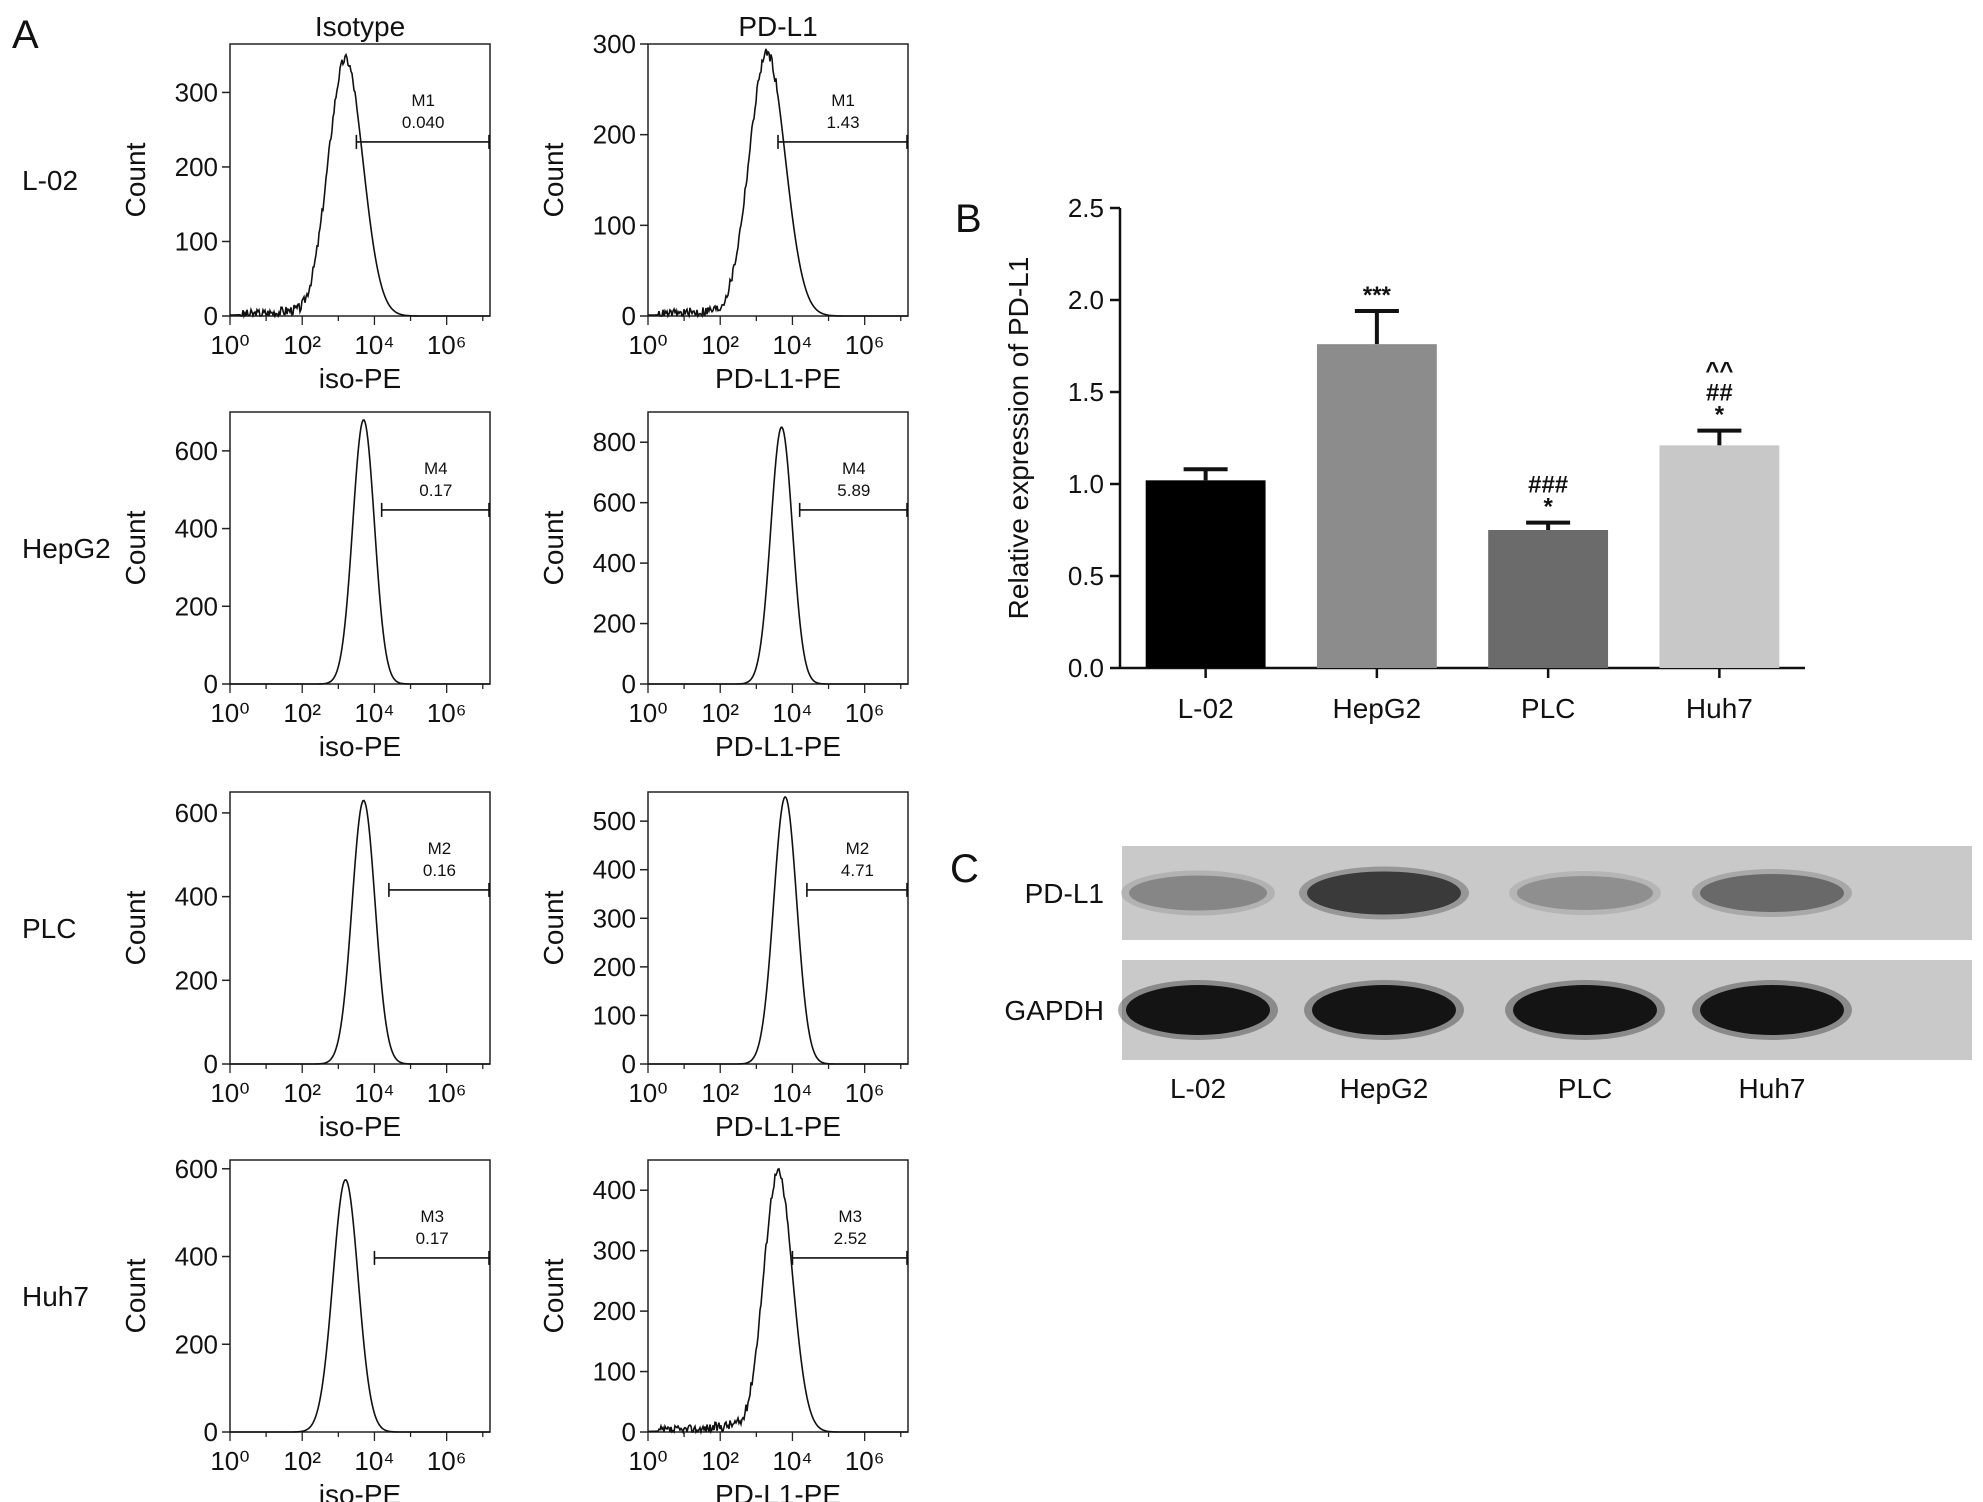 The image size is (1983, 1502). I want to click on gate-percent: 1.43, so click(842, 122).